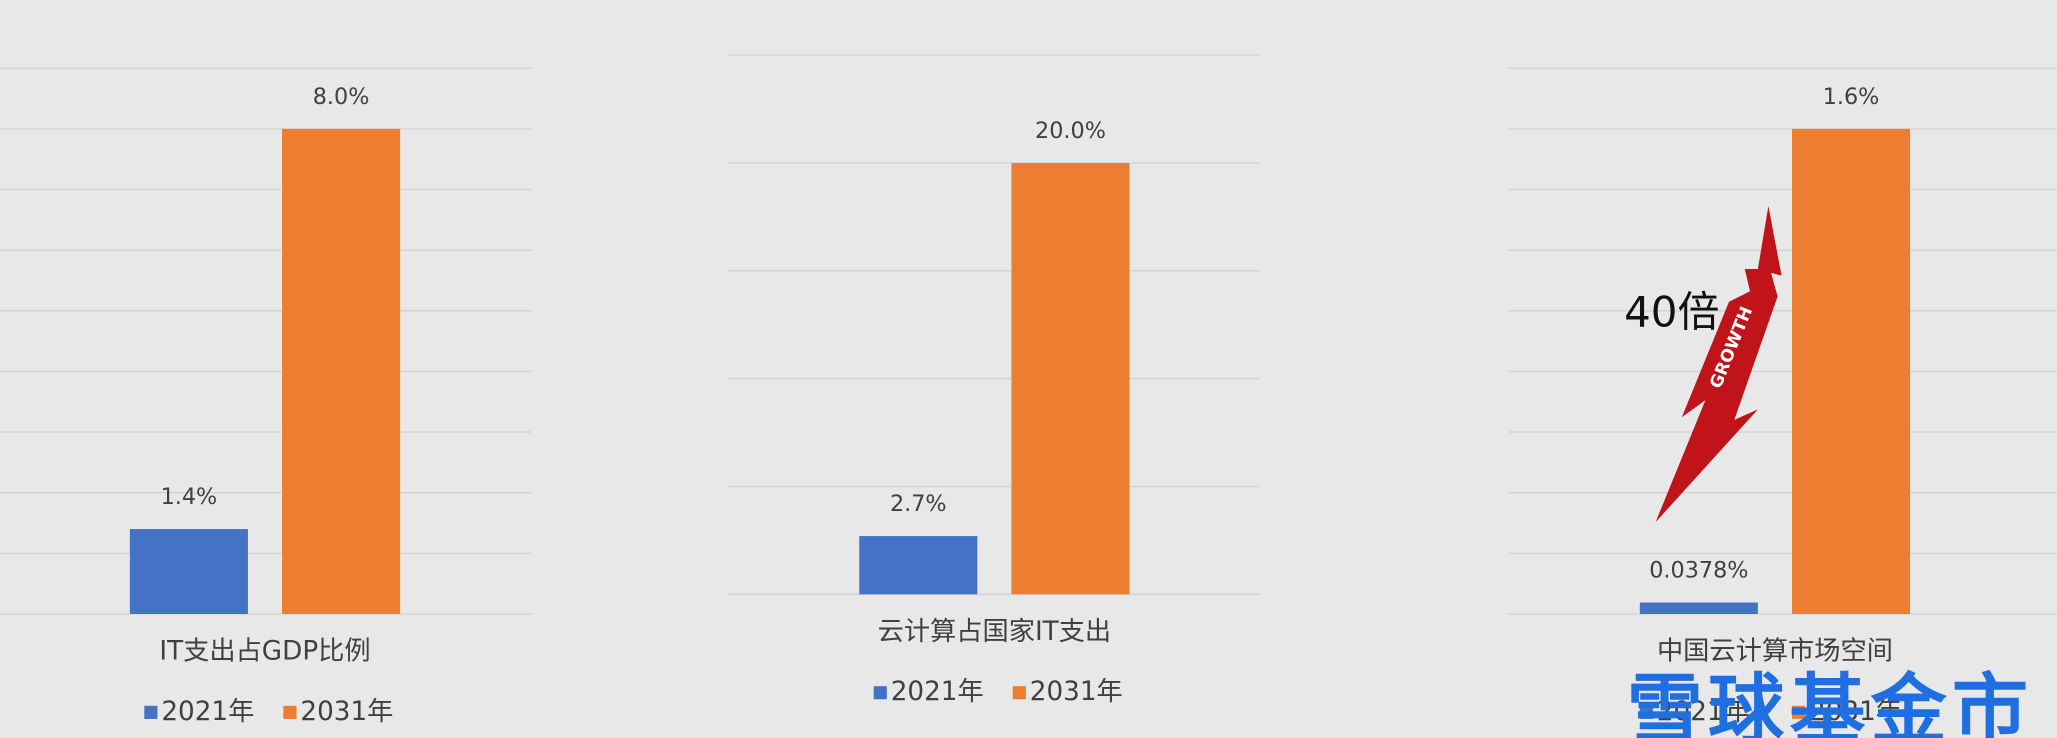 The height and width of the screenshot is (738, 2057). I want to click on x-axis-title: 中国云计算市场空间, so click(1775, 652).